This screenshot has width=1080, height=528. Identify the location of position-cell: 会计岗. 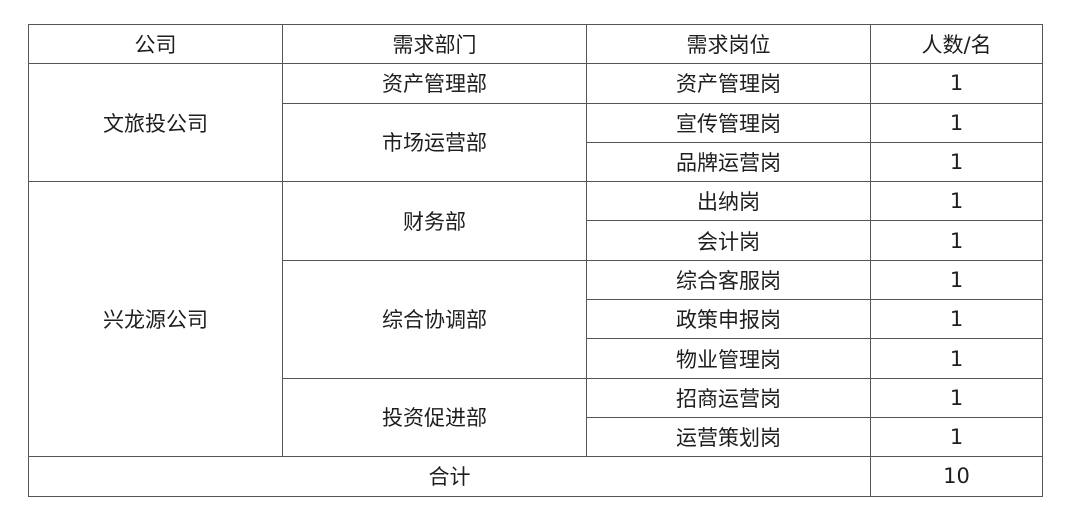
(728, 240).